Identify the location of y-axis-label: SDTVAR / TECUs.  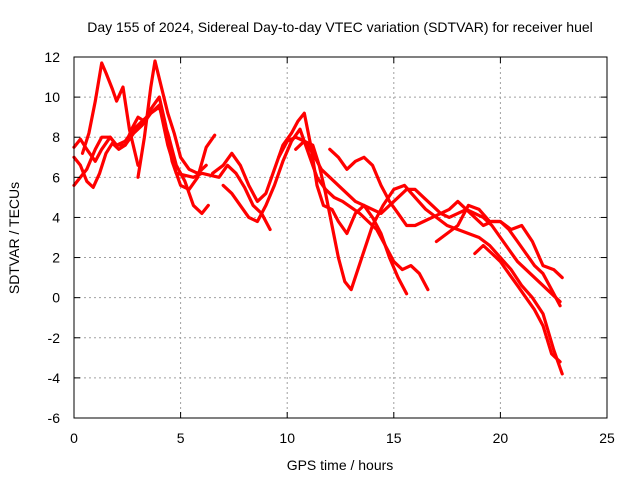
(14, 238).